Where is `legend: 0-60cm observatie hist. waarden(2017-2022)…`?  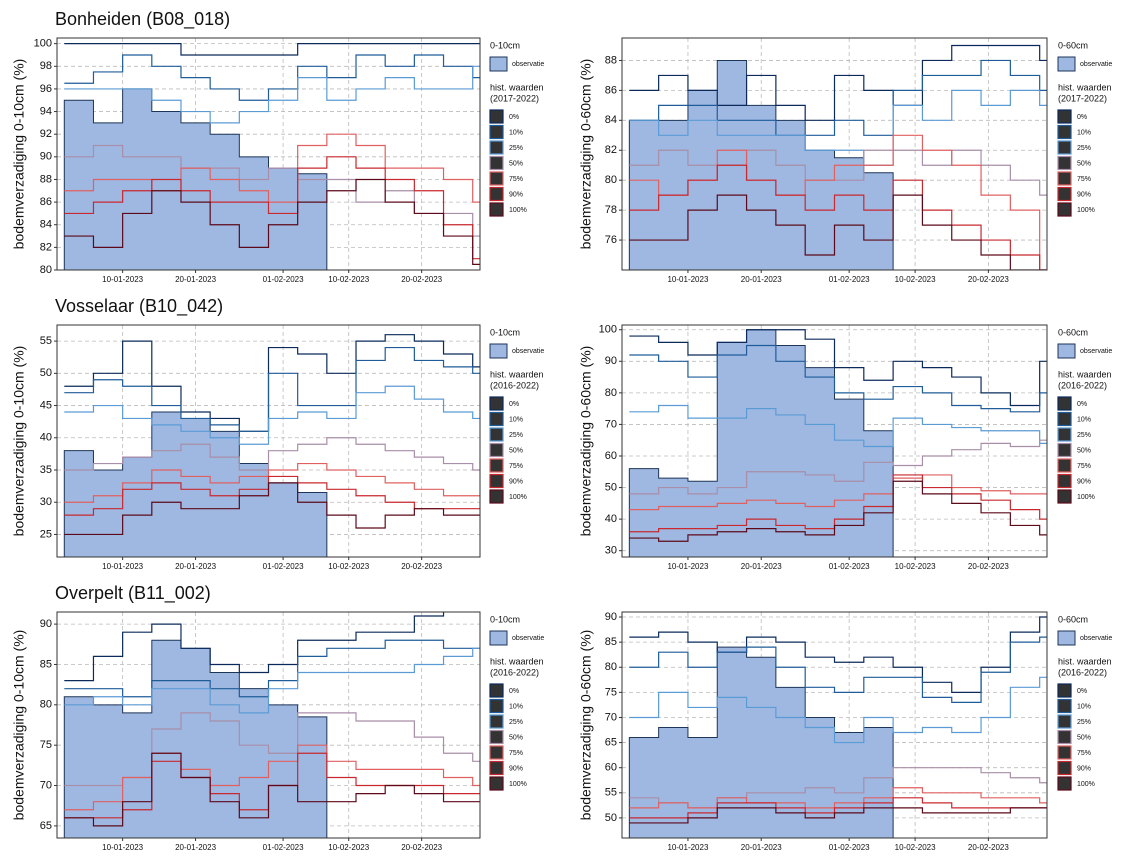 legend: 0-60cm observatie hist. waarden(2017-2022)… is located at coordinates (1084, 128).